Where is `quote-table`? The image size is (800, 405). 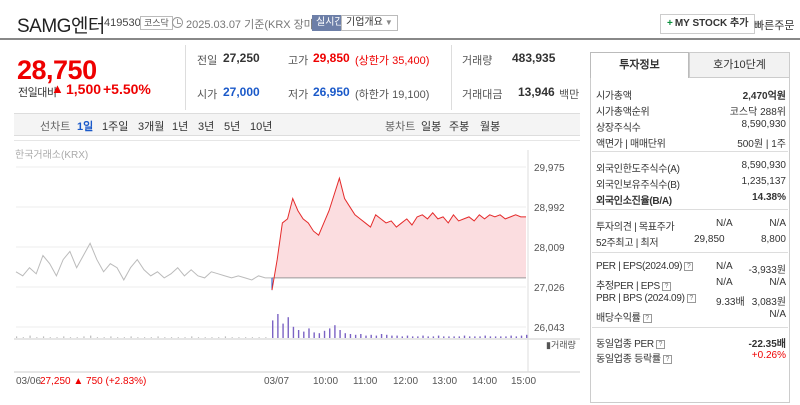 quote-table is located at coordinates (382, 77).